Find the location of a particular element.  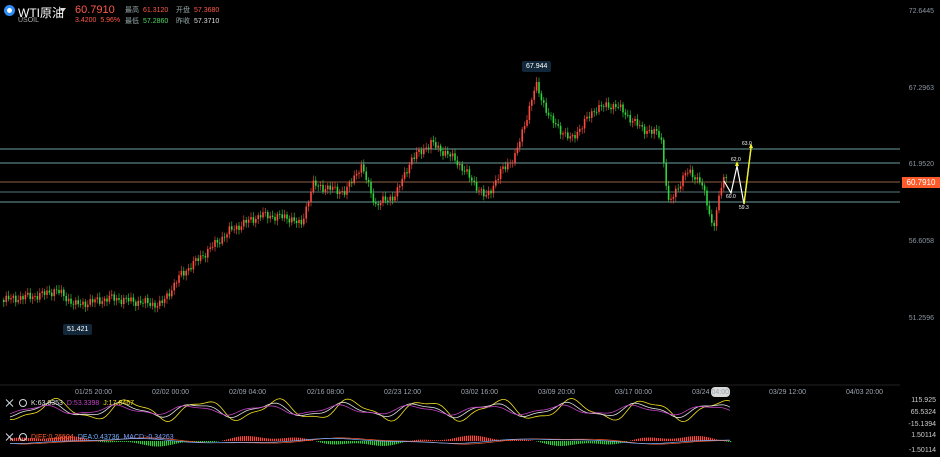

prev-close-value: 57.3710 is located at coordinates (207, 21).